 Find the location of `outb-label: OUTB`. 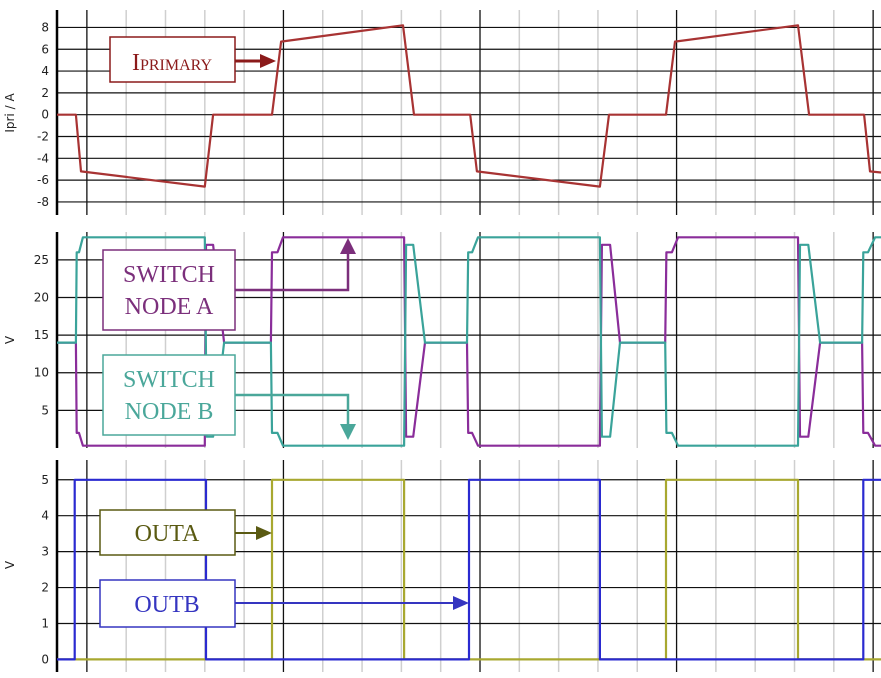

outb-label: OUTB is located at coordinates (166, 605).